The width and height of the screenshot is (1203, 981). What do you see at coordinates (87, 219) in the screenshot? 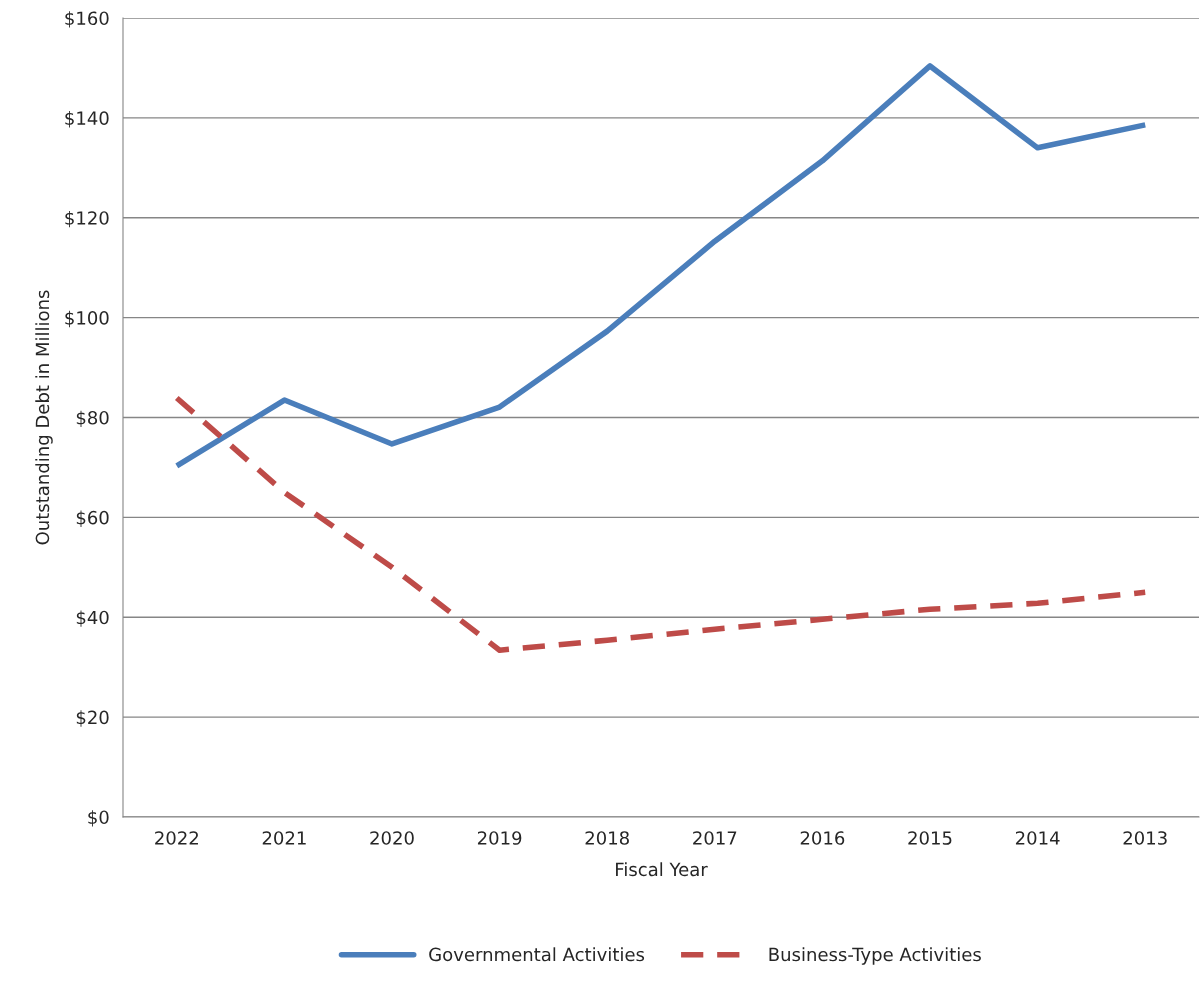
I see `y-tick-label: $120` at bounding box center [87, 219].